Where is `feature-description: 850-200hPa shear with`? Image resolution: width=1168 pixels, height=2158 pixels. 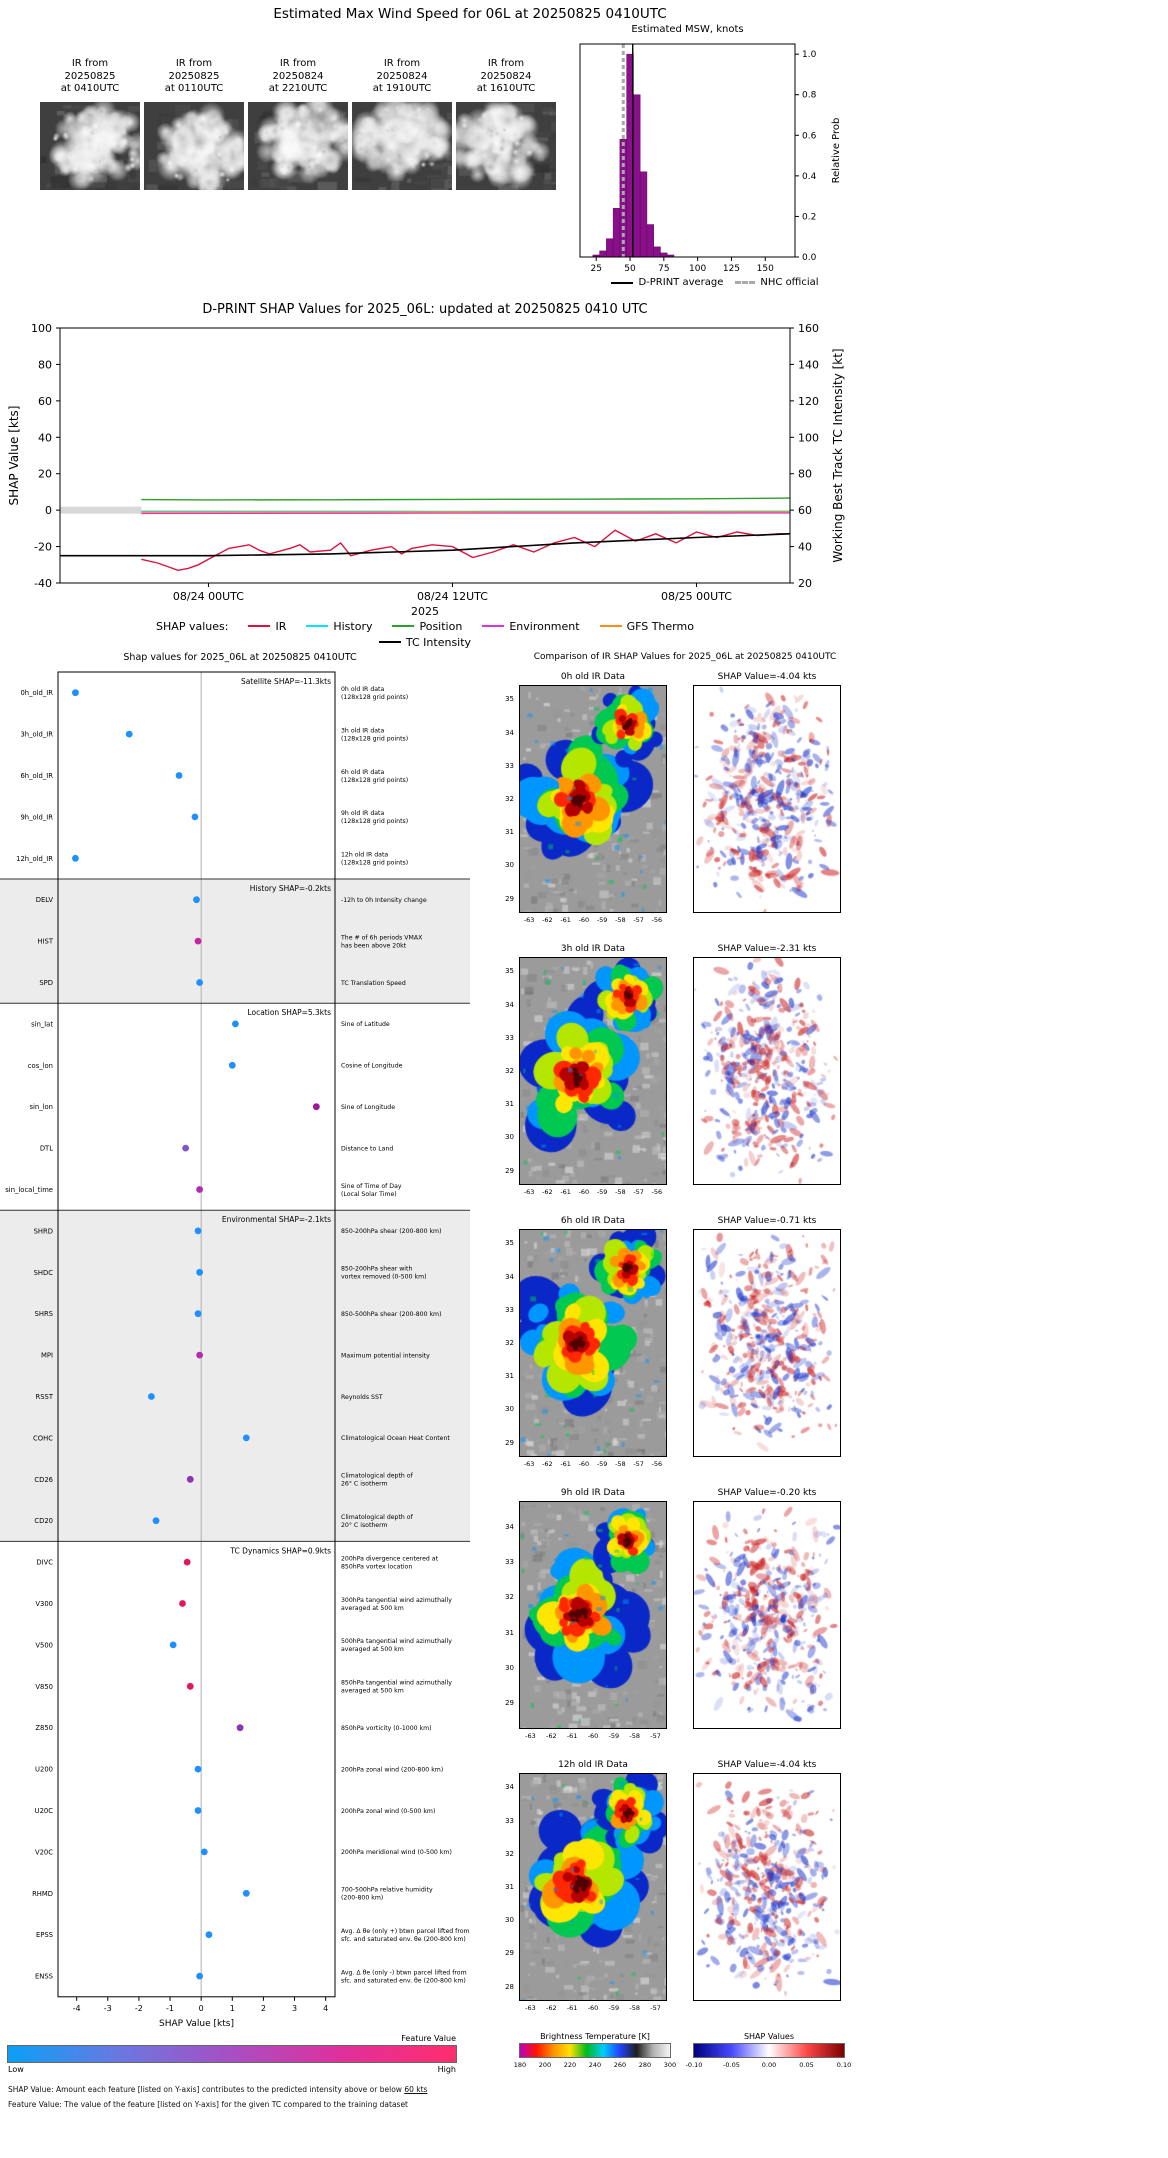 feature-description: 850-200hPa shear with is located at coordinates (376, 1269).